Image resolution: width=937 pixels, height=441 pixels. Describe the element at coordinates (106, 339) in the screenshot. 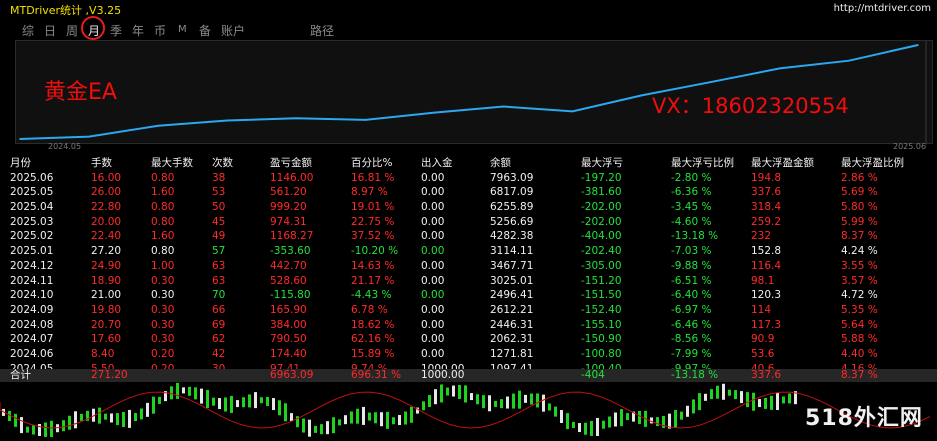

I see `table-cell: 17.60` at that location.